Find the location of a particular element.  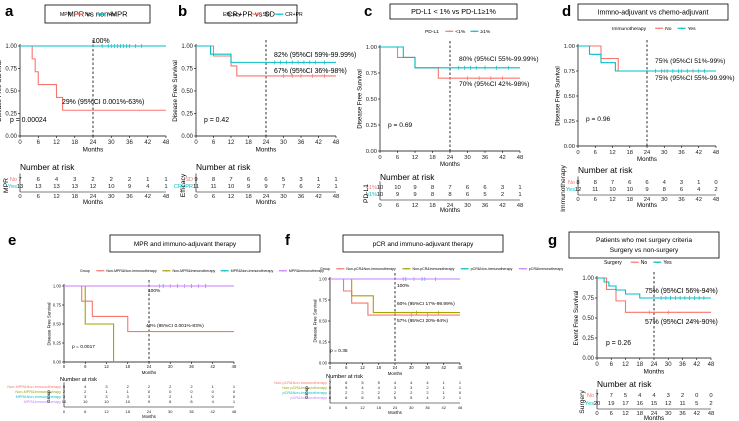

risk-y-label: Group is located at coordinates (48, 396).